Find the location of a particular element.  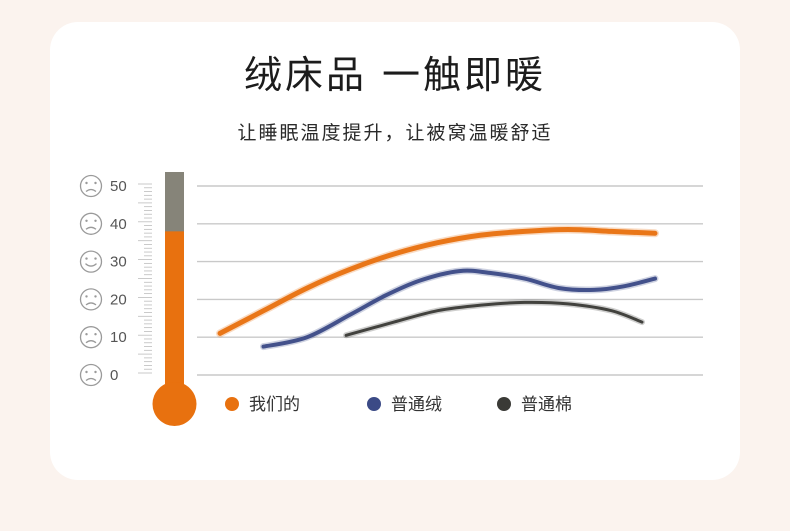

thermometer-bulb is located at coordinates (174, 404).